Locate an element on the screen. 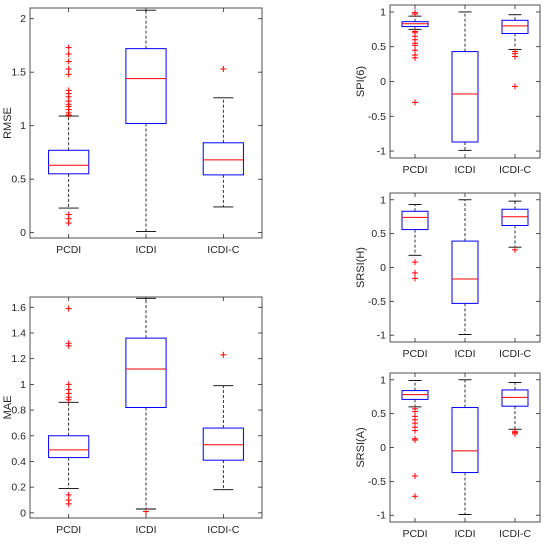 This screenshot has width=550, height=545. y-tick-label: 2 is located at coordinates (23, 19).